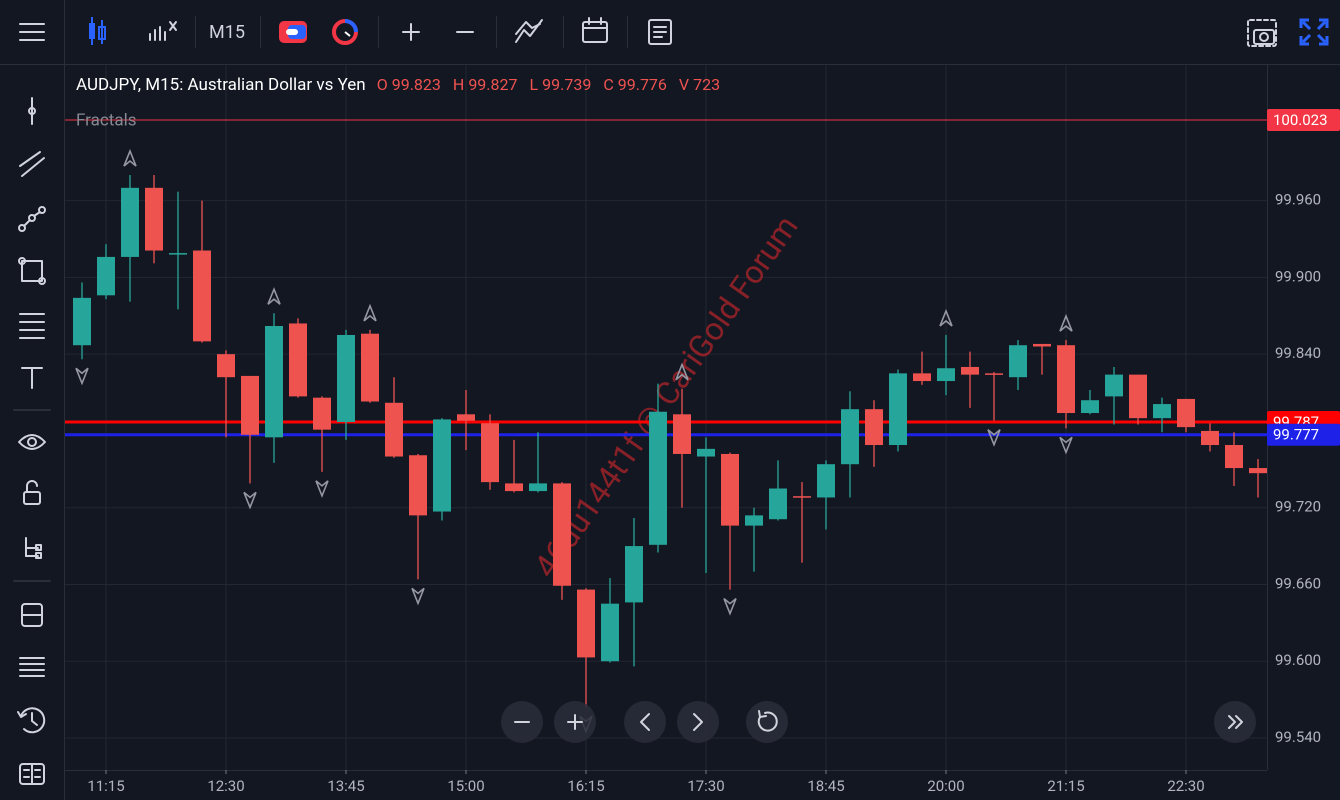  Describe the element at coordinates (97, 31) in the screenshot. I see `chart-type-button` at that location.